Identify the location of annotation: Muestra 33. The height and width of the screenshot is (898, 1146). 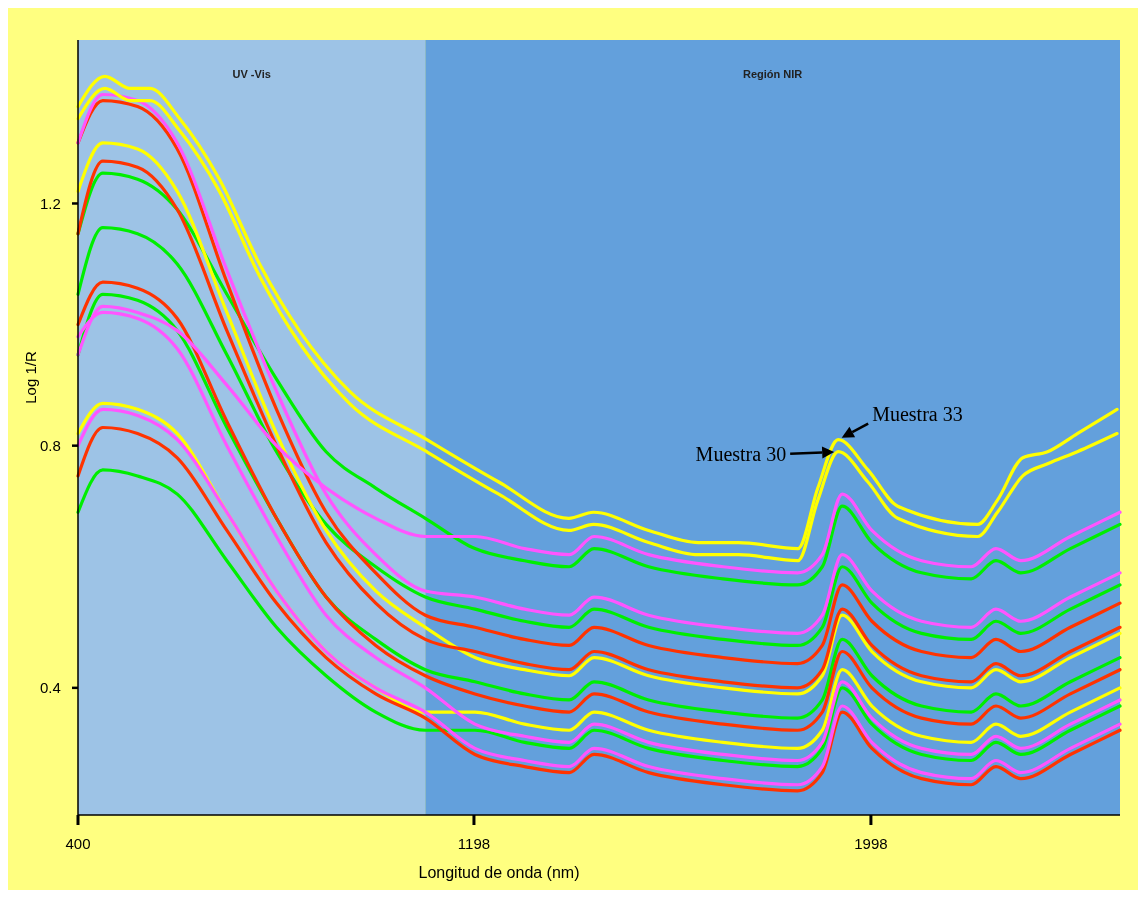
(917, 413).